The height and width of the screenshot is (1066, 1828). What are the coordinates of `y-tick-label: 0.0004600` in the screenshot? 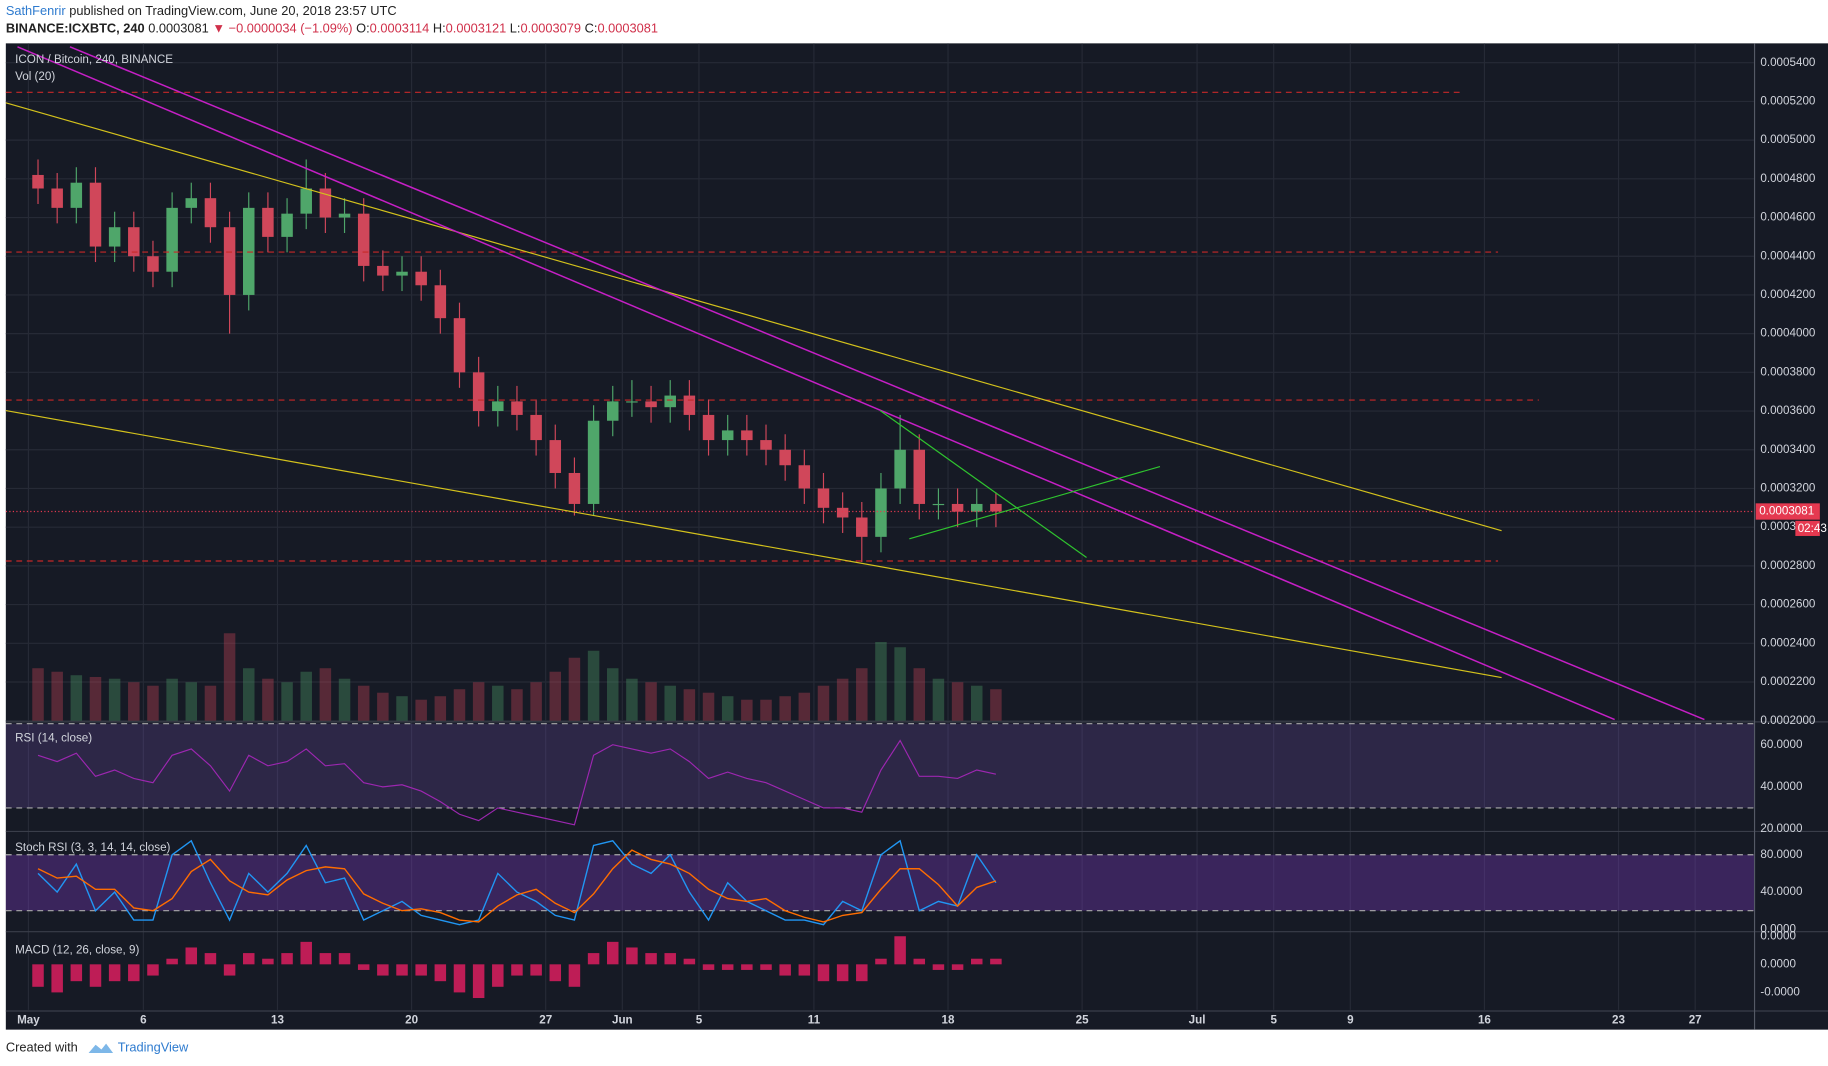 It's located at (1788, 217).